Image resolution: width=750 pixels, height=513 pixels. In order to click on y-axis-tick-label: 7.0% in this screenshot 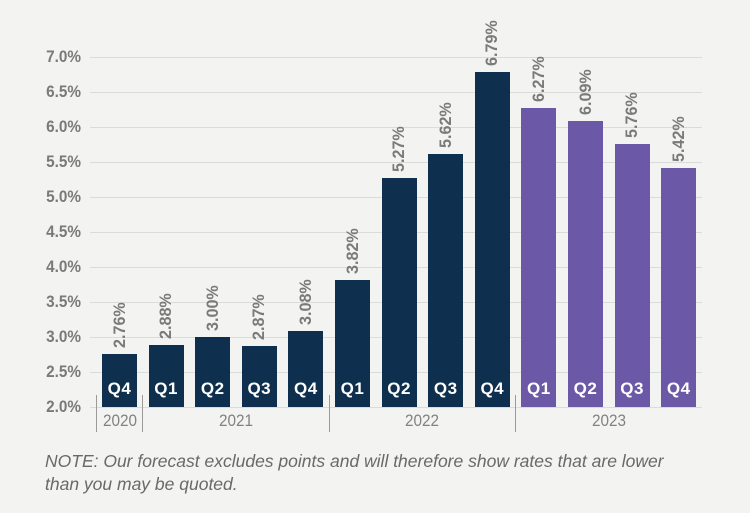, I will do `click(63, 56)`.